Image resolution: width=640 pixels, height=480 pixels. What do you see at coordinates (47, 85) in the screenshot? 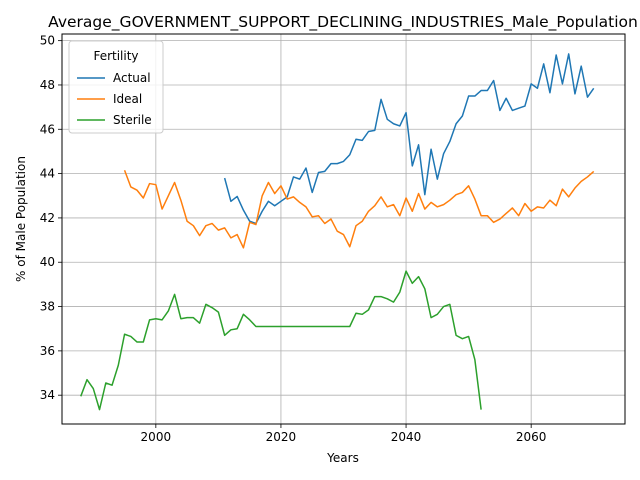
I see `y-tick-label: 48` at bounding box center [47, 85].